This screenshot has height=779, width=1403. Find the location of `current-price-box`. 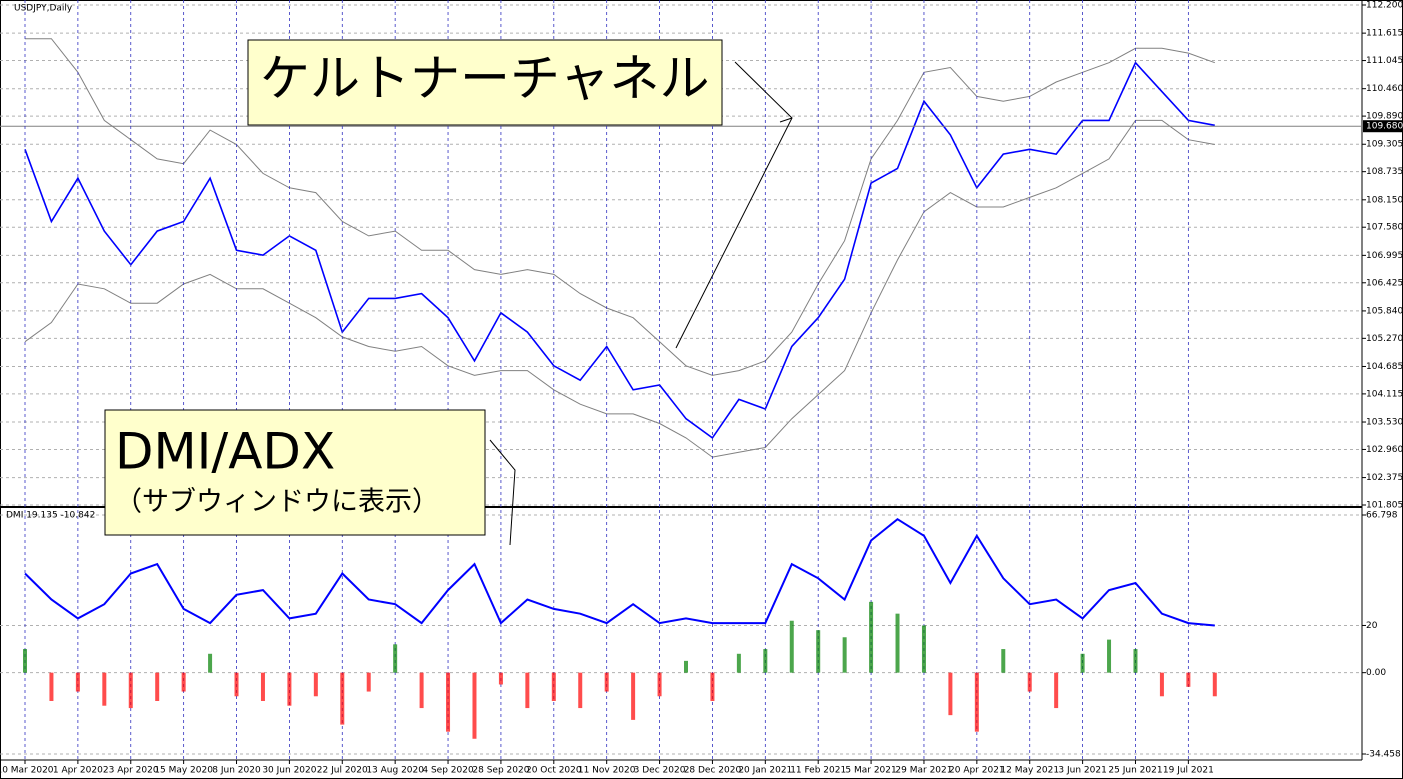

current-price-box is located at coordinates (1382, 126).